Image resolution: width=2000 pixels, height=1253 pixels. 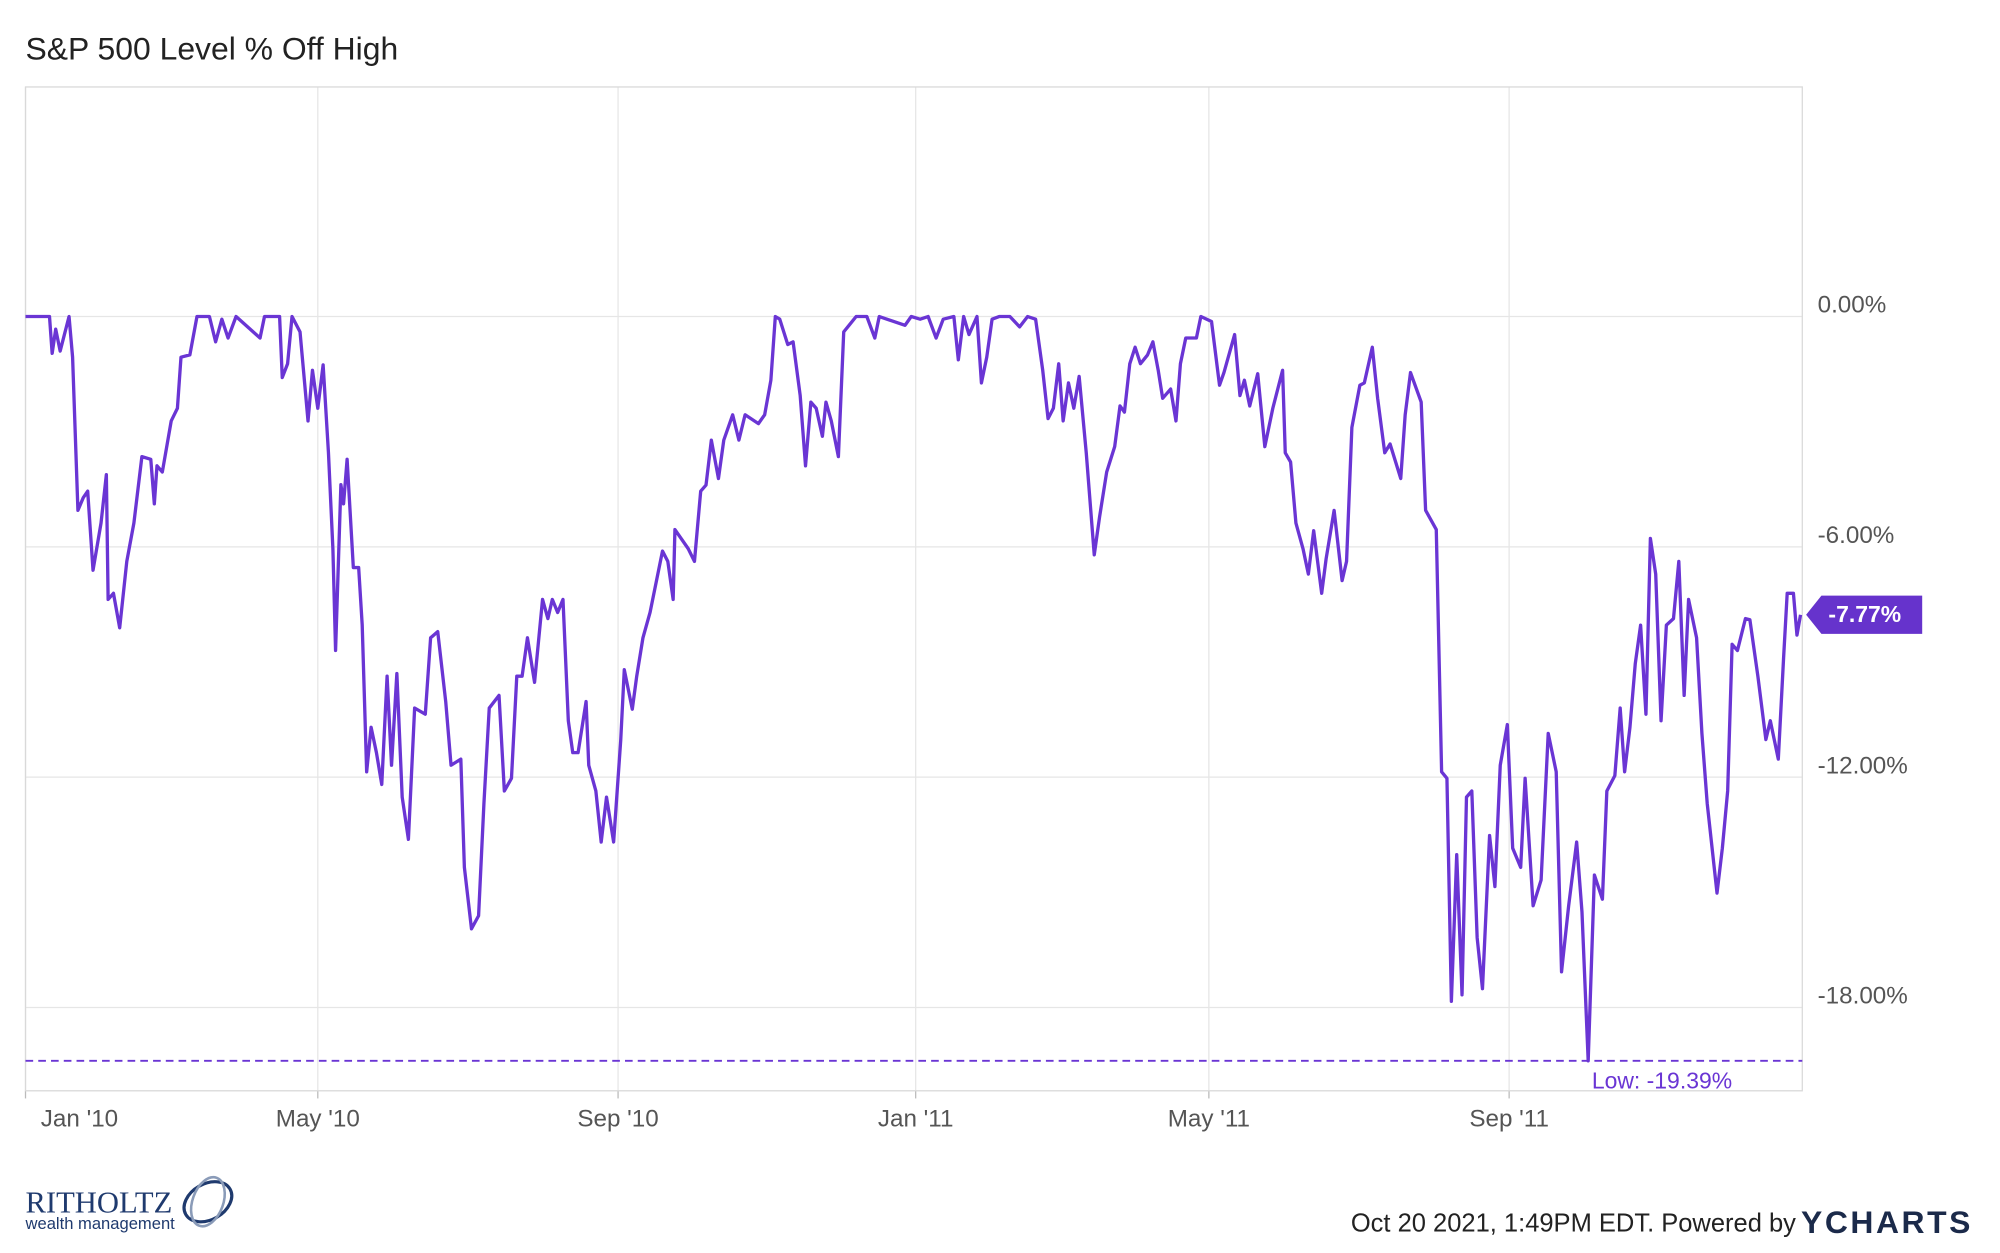 What do you see at coordinates (79, 1119) in the screenshot?
I see `x-tick-label: Jan '10` at bounding box center [79, 1119].